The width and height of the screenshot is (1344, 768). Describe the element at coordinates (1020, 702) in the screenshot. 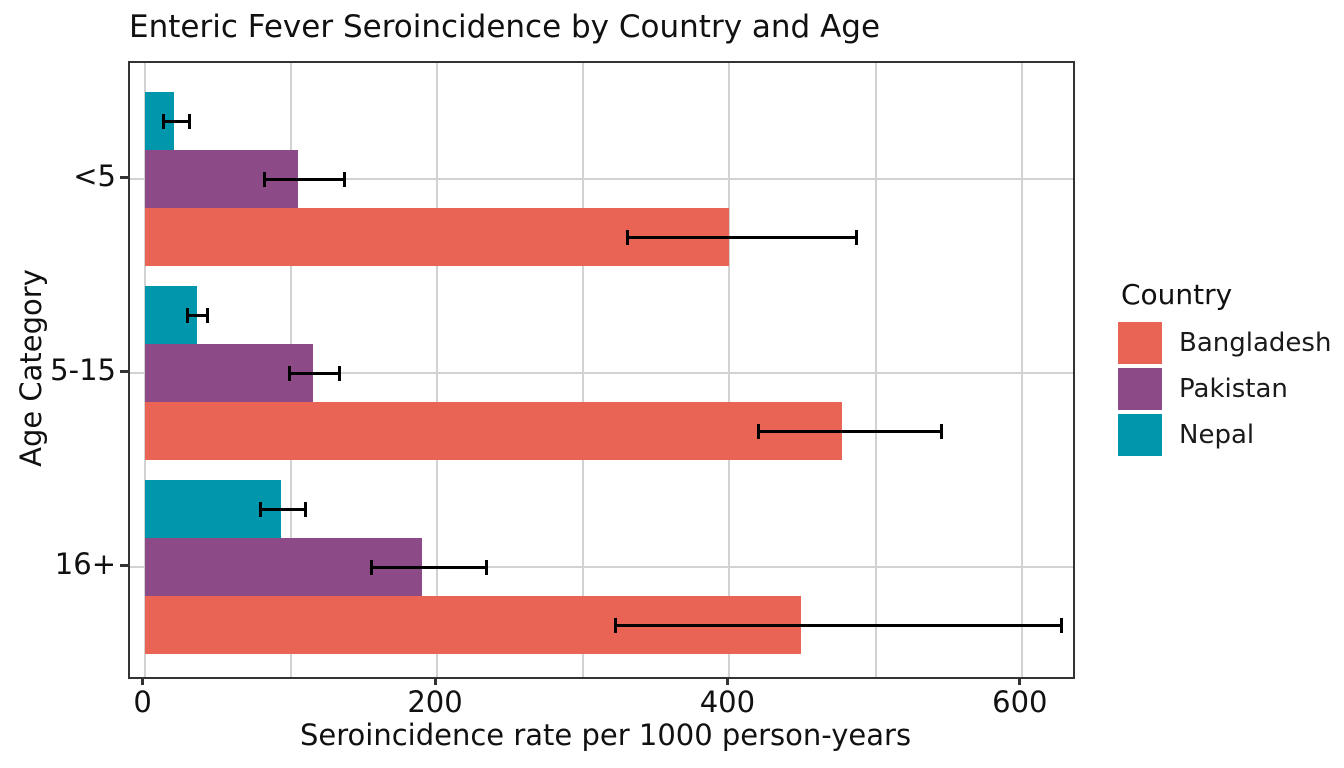

I see `x-tick-label: 600` at that location.